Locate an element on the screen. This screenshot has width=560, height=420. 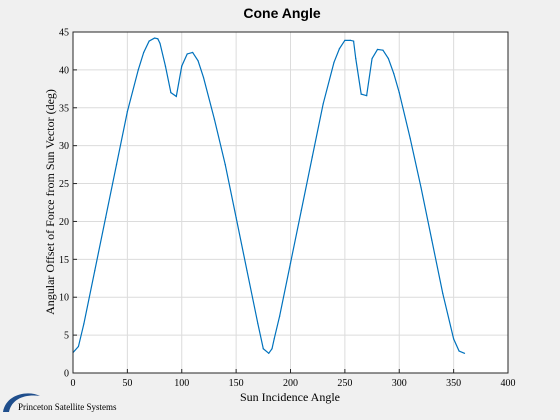
y-tick-label: 45 is located at coordinates (64, 33).